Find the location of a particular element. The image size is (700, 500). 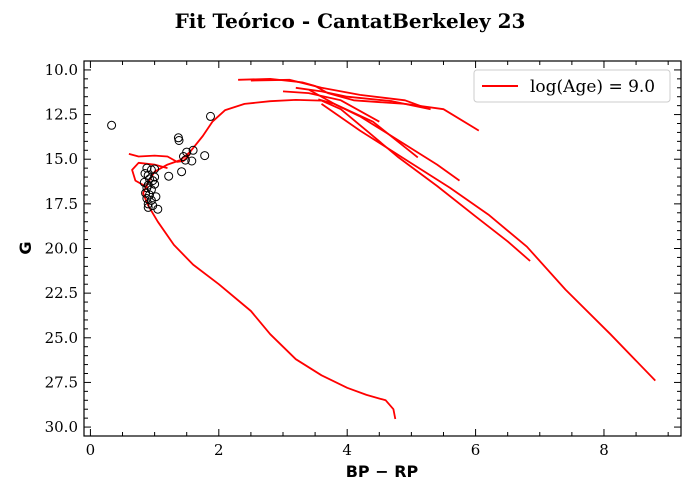

y-tick-label: 30.0 is located at coordinates (61, 427).